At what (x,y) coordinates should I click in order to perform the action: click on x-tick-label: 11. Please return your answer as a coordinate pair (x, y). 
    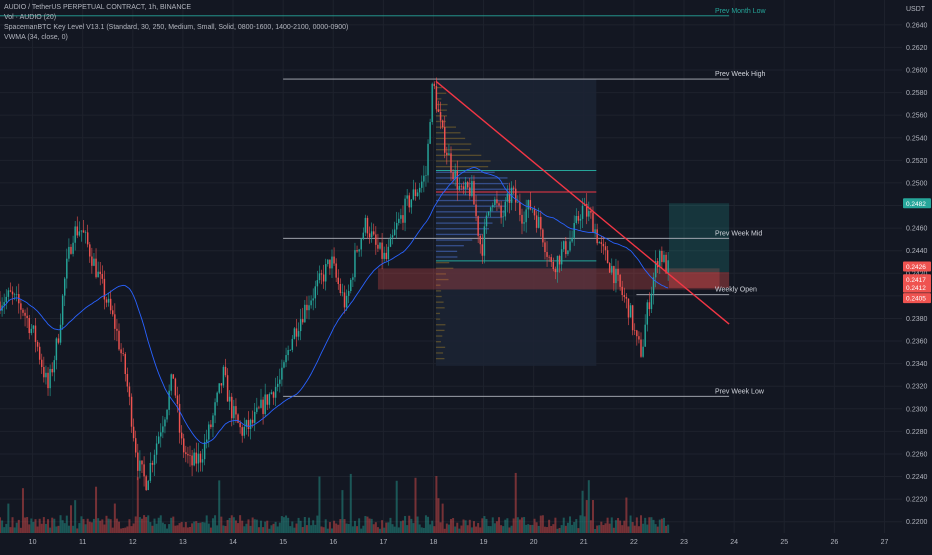
    Looking at the image, I should click on (82, 542).